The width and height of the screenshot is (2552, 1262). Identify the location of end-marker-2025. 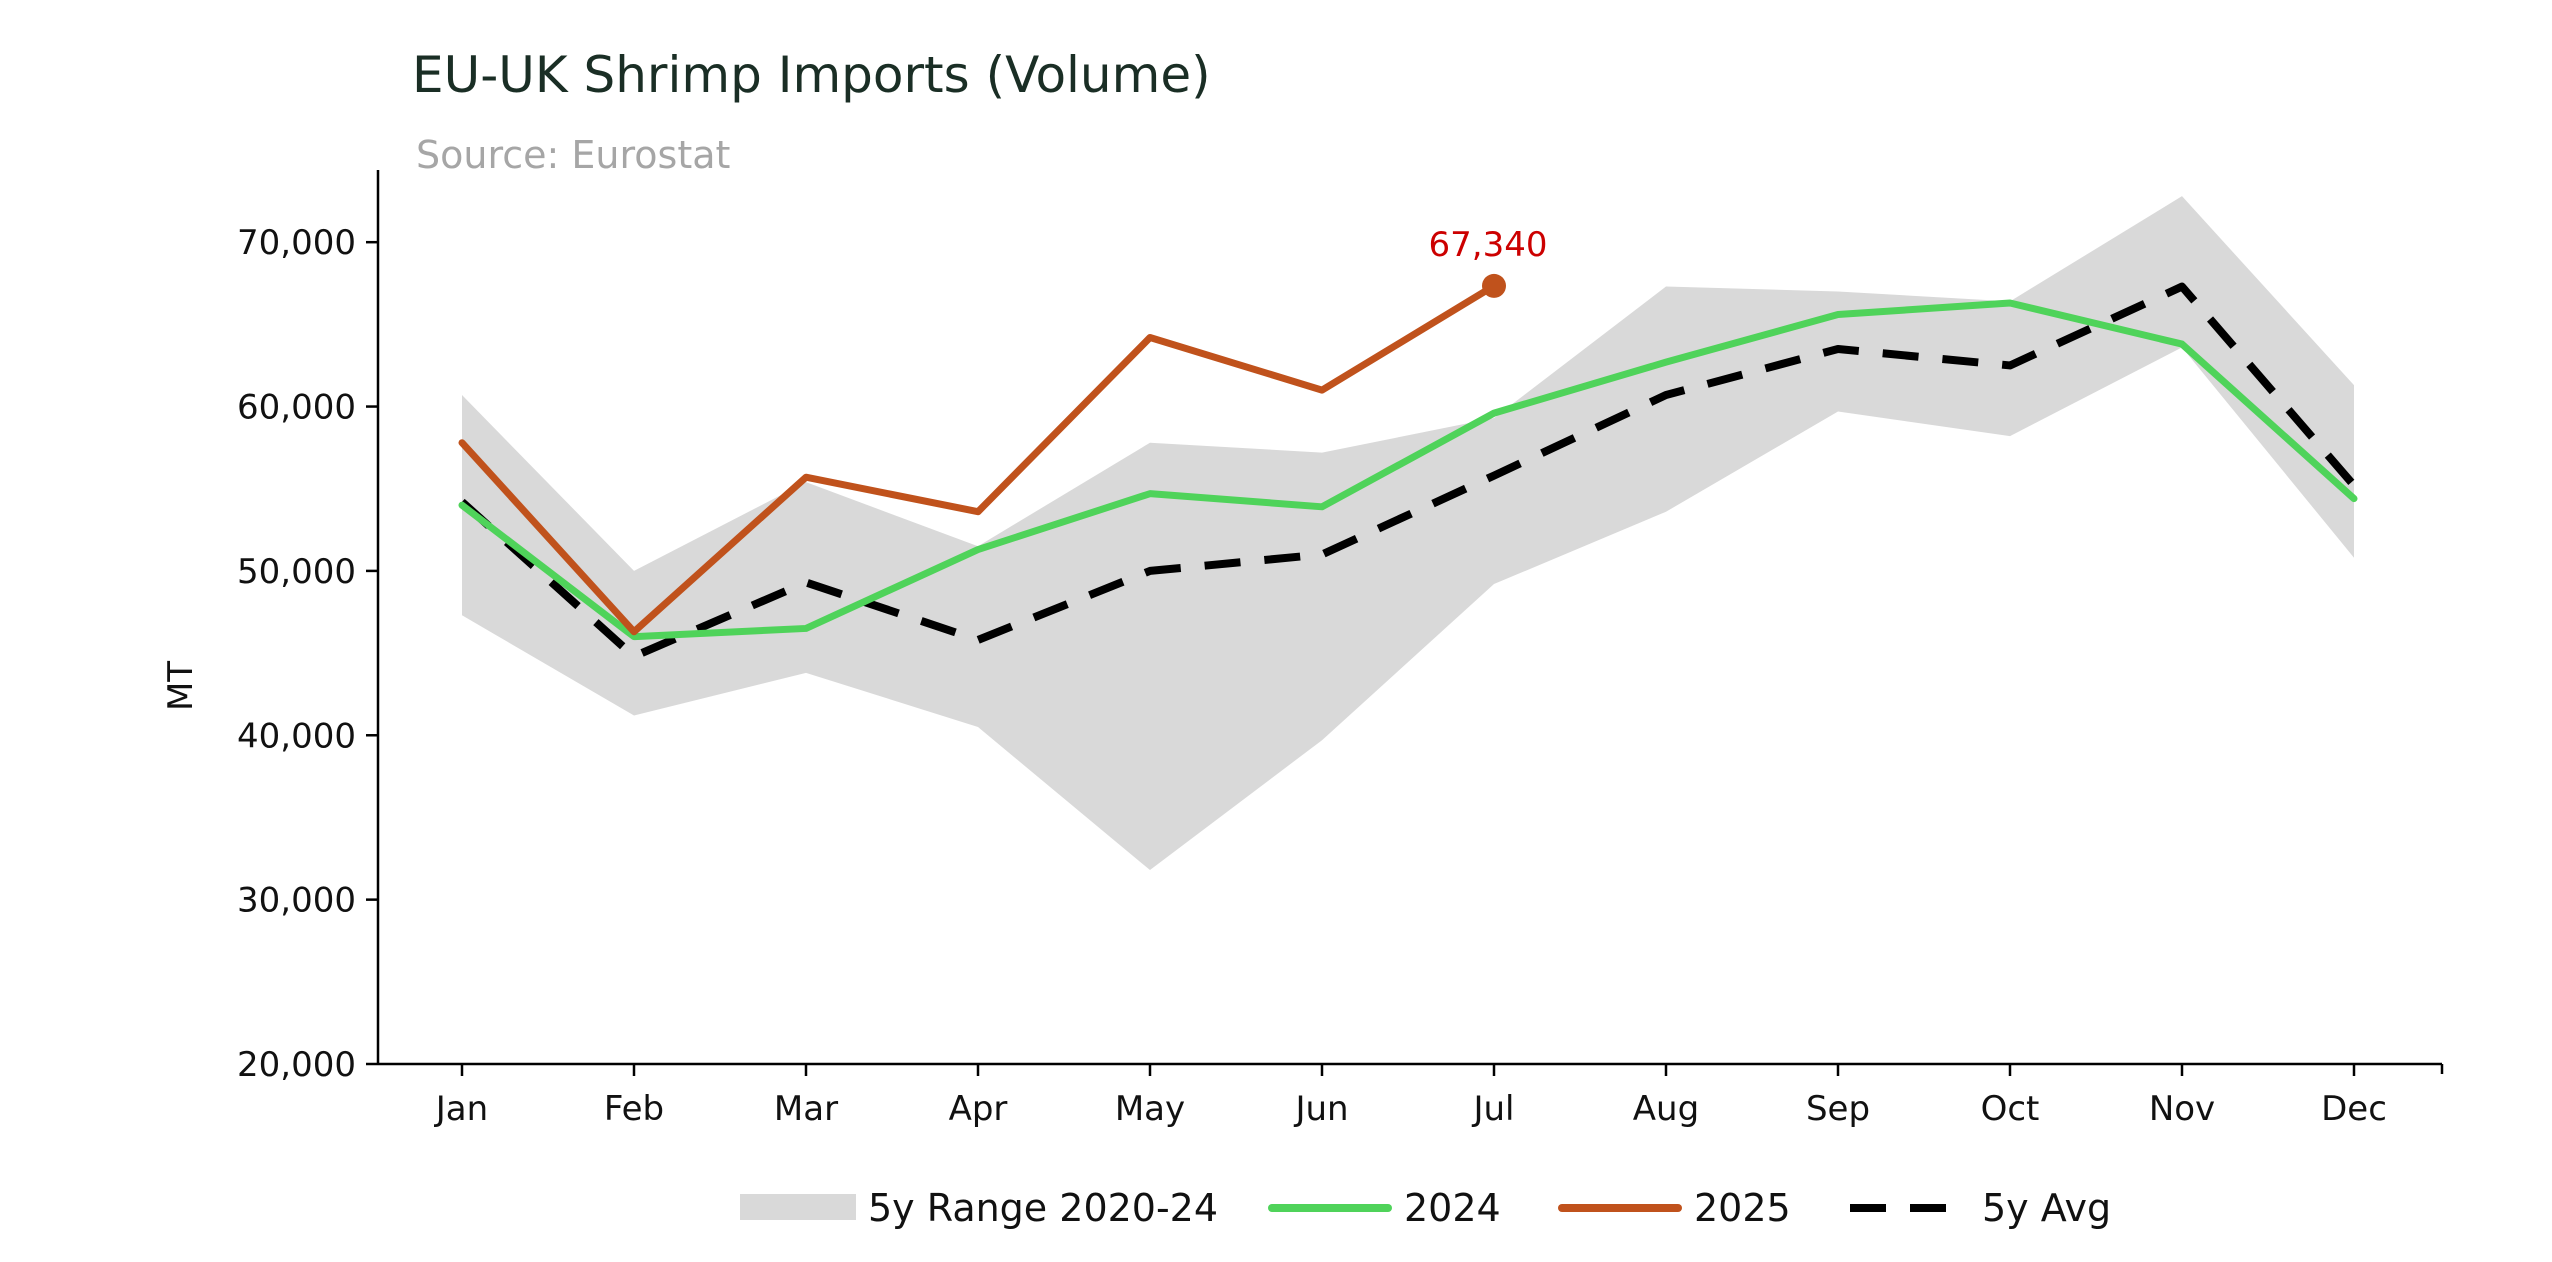
(1494, 285).